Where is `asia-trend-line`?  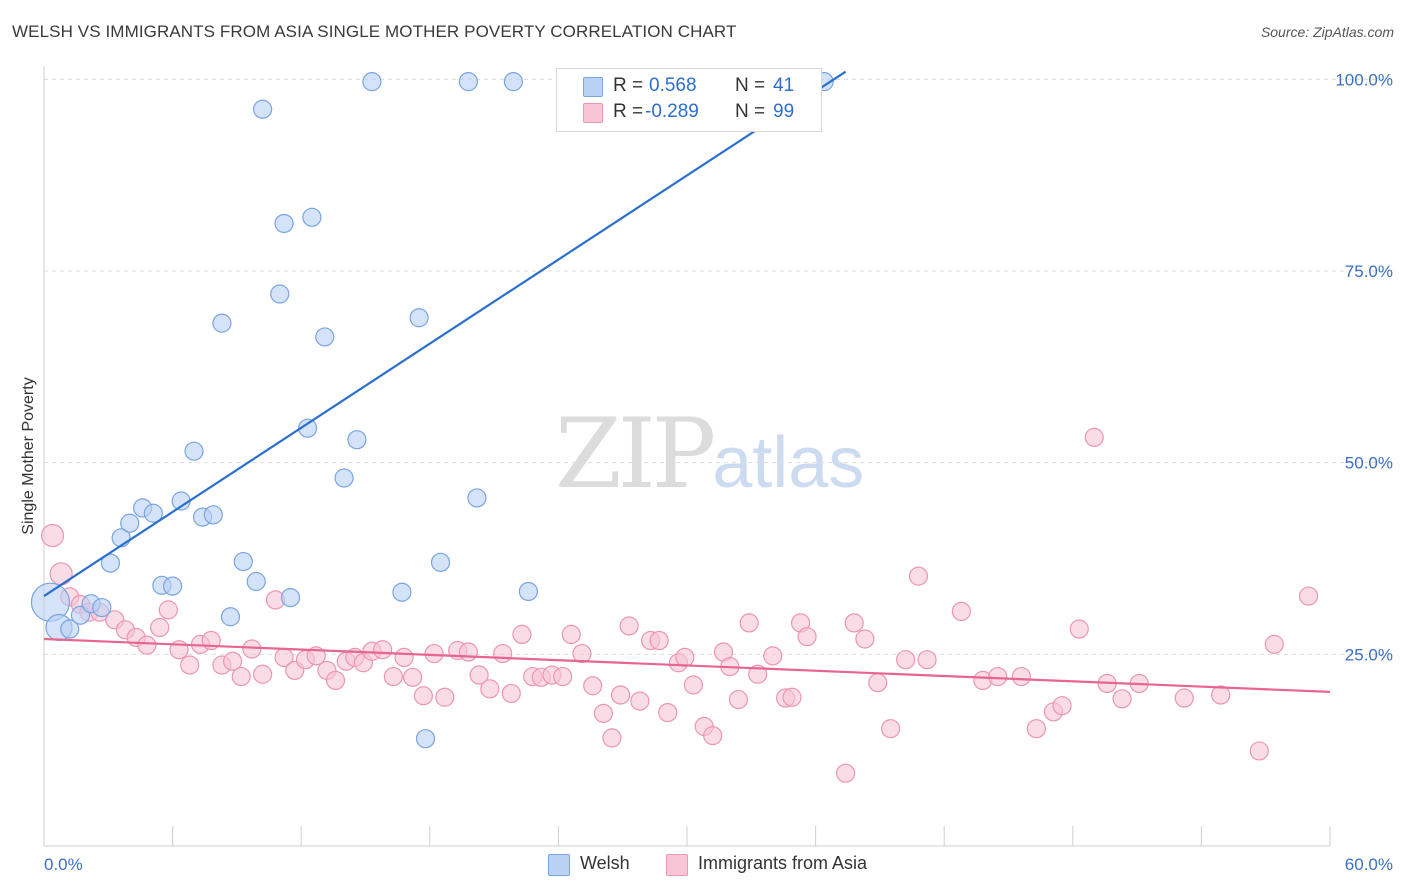 asia-trend-line is located at coordinates (687, 665).